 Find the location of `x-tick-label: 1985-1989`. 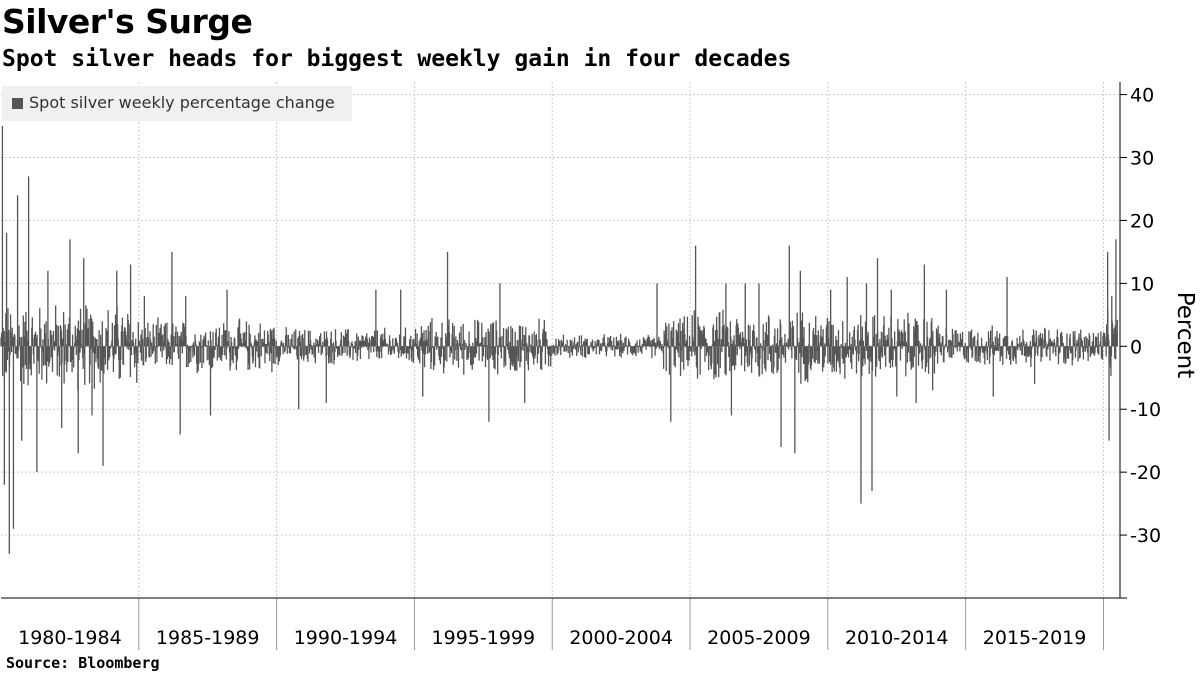

x-tick-label: 1985-1989 is located at coordinates (208, 638).